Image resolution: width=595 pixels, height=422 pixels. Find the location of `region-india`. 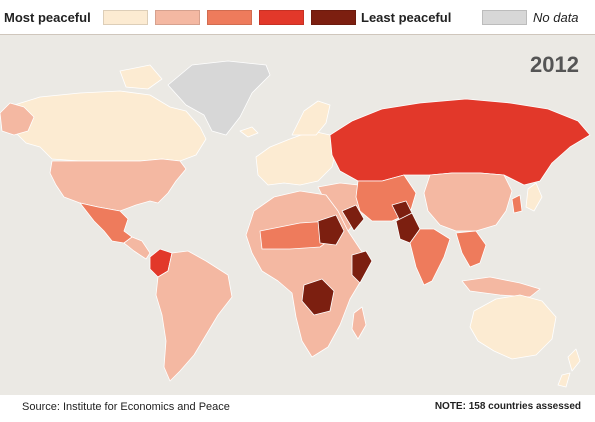

region-india is located at coordinates (430, 257).